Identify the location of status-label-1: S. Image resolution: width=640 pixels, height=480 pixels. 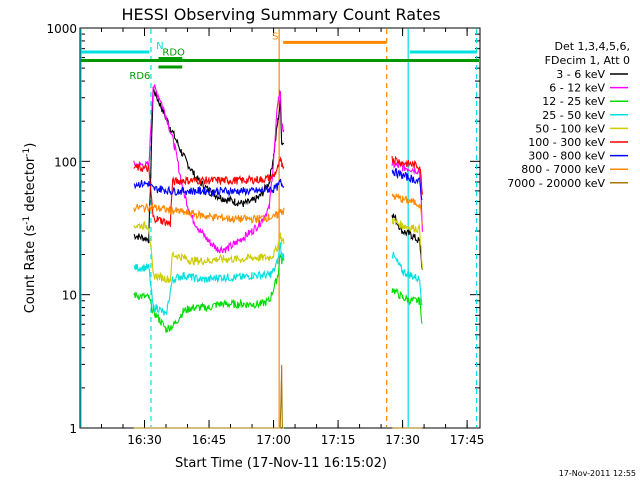
(275, 36).